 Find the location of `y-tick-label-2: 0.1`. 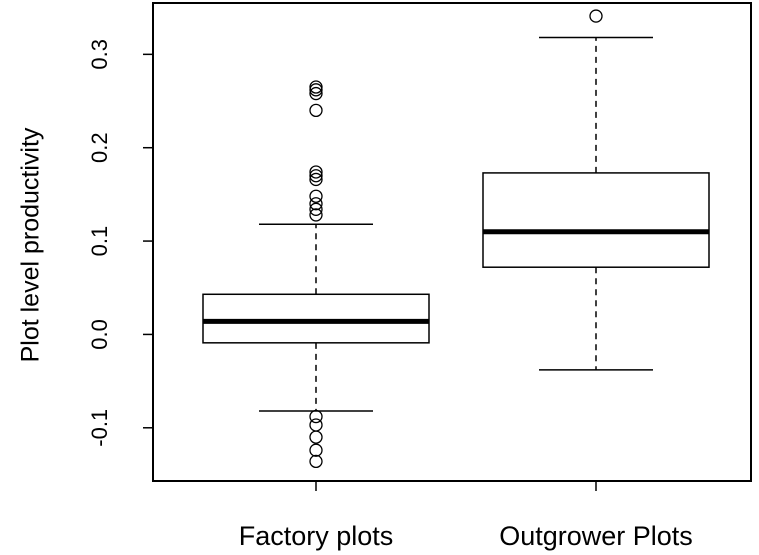

y-tick-label-2: 0.1 is located at coordinates (99, 241).